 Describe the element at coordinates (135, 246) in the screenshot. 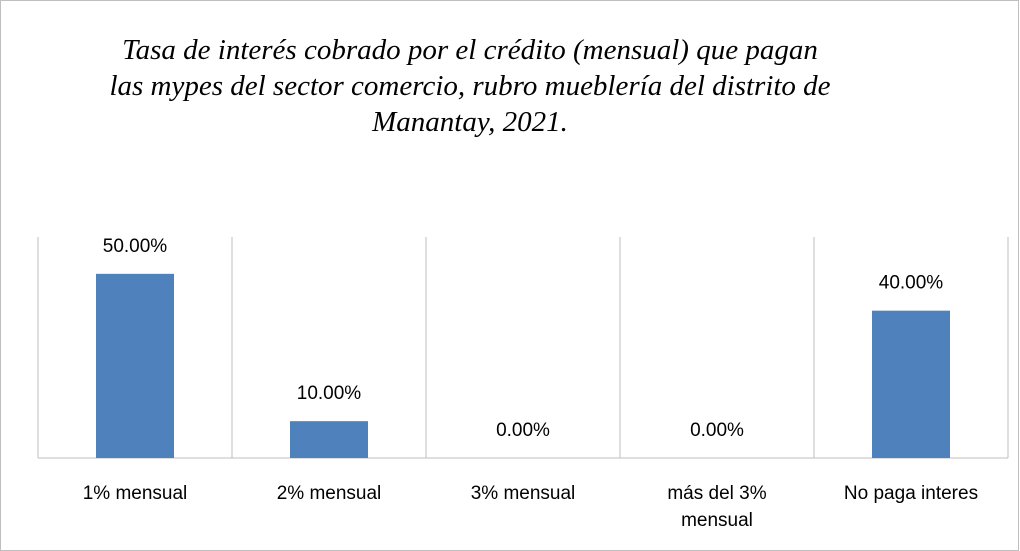

I see `data-label: 50.00%` at that location.